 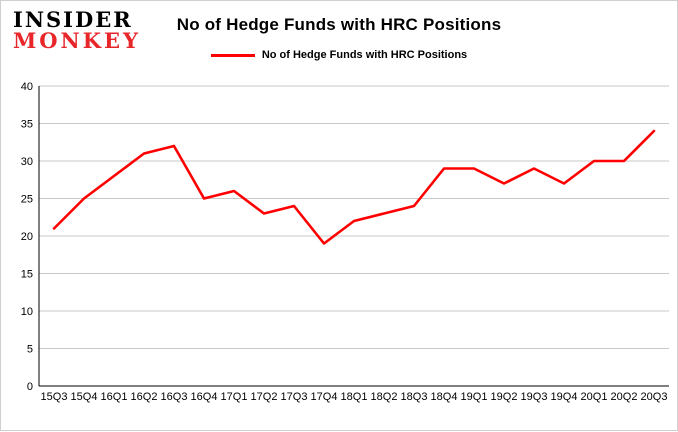 I want to click on x-axis-tick-label: 19Q1, so click(x=474, y=397).